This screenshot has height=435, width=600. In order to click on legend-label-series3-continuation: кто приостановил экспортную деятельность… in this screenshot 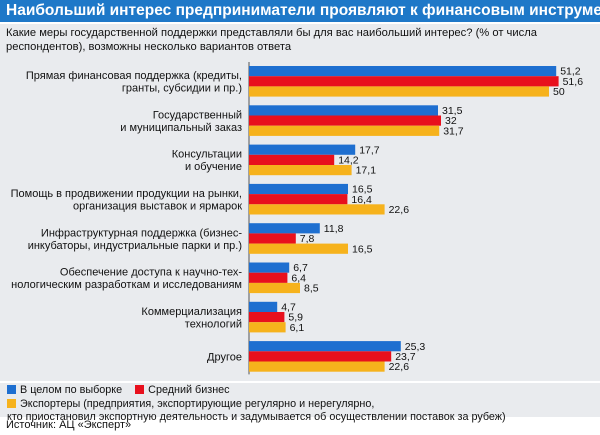, I will do `click(256, 417)`.